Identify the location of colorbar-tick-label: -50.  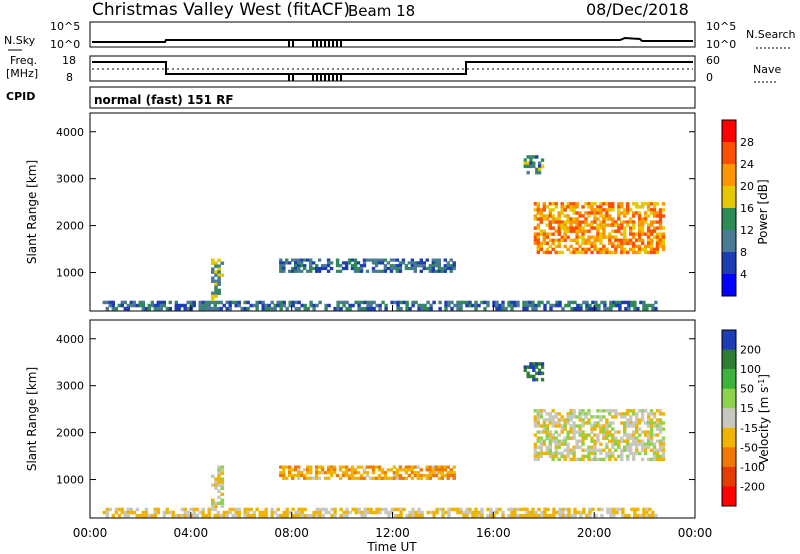
(749, 447).